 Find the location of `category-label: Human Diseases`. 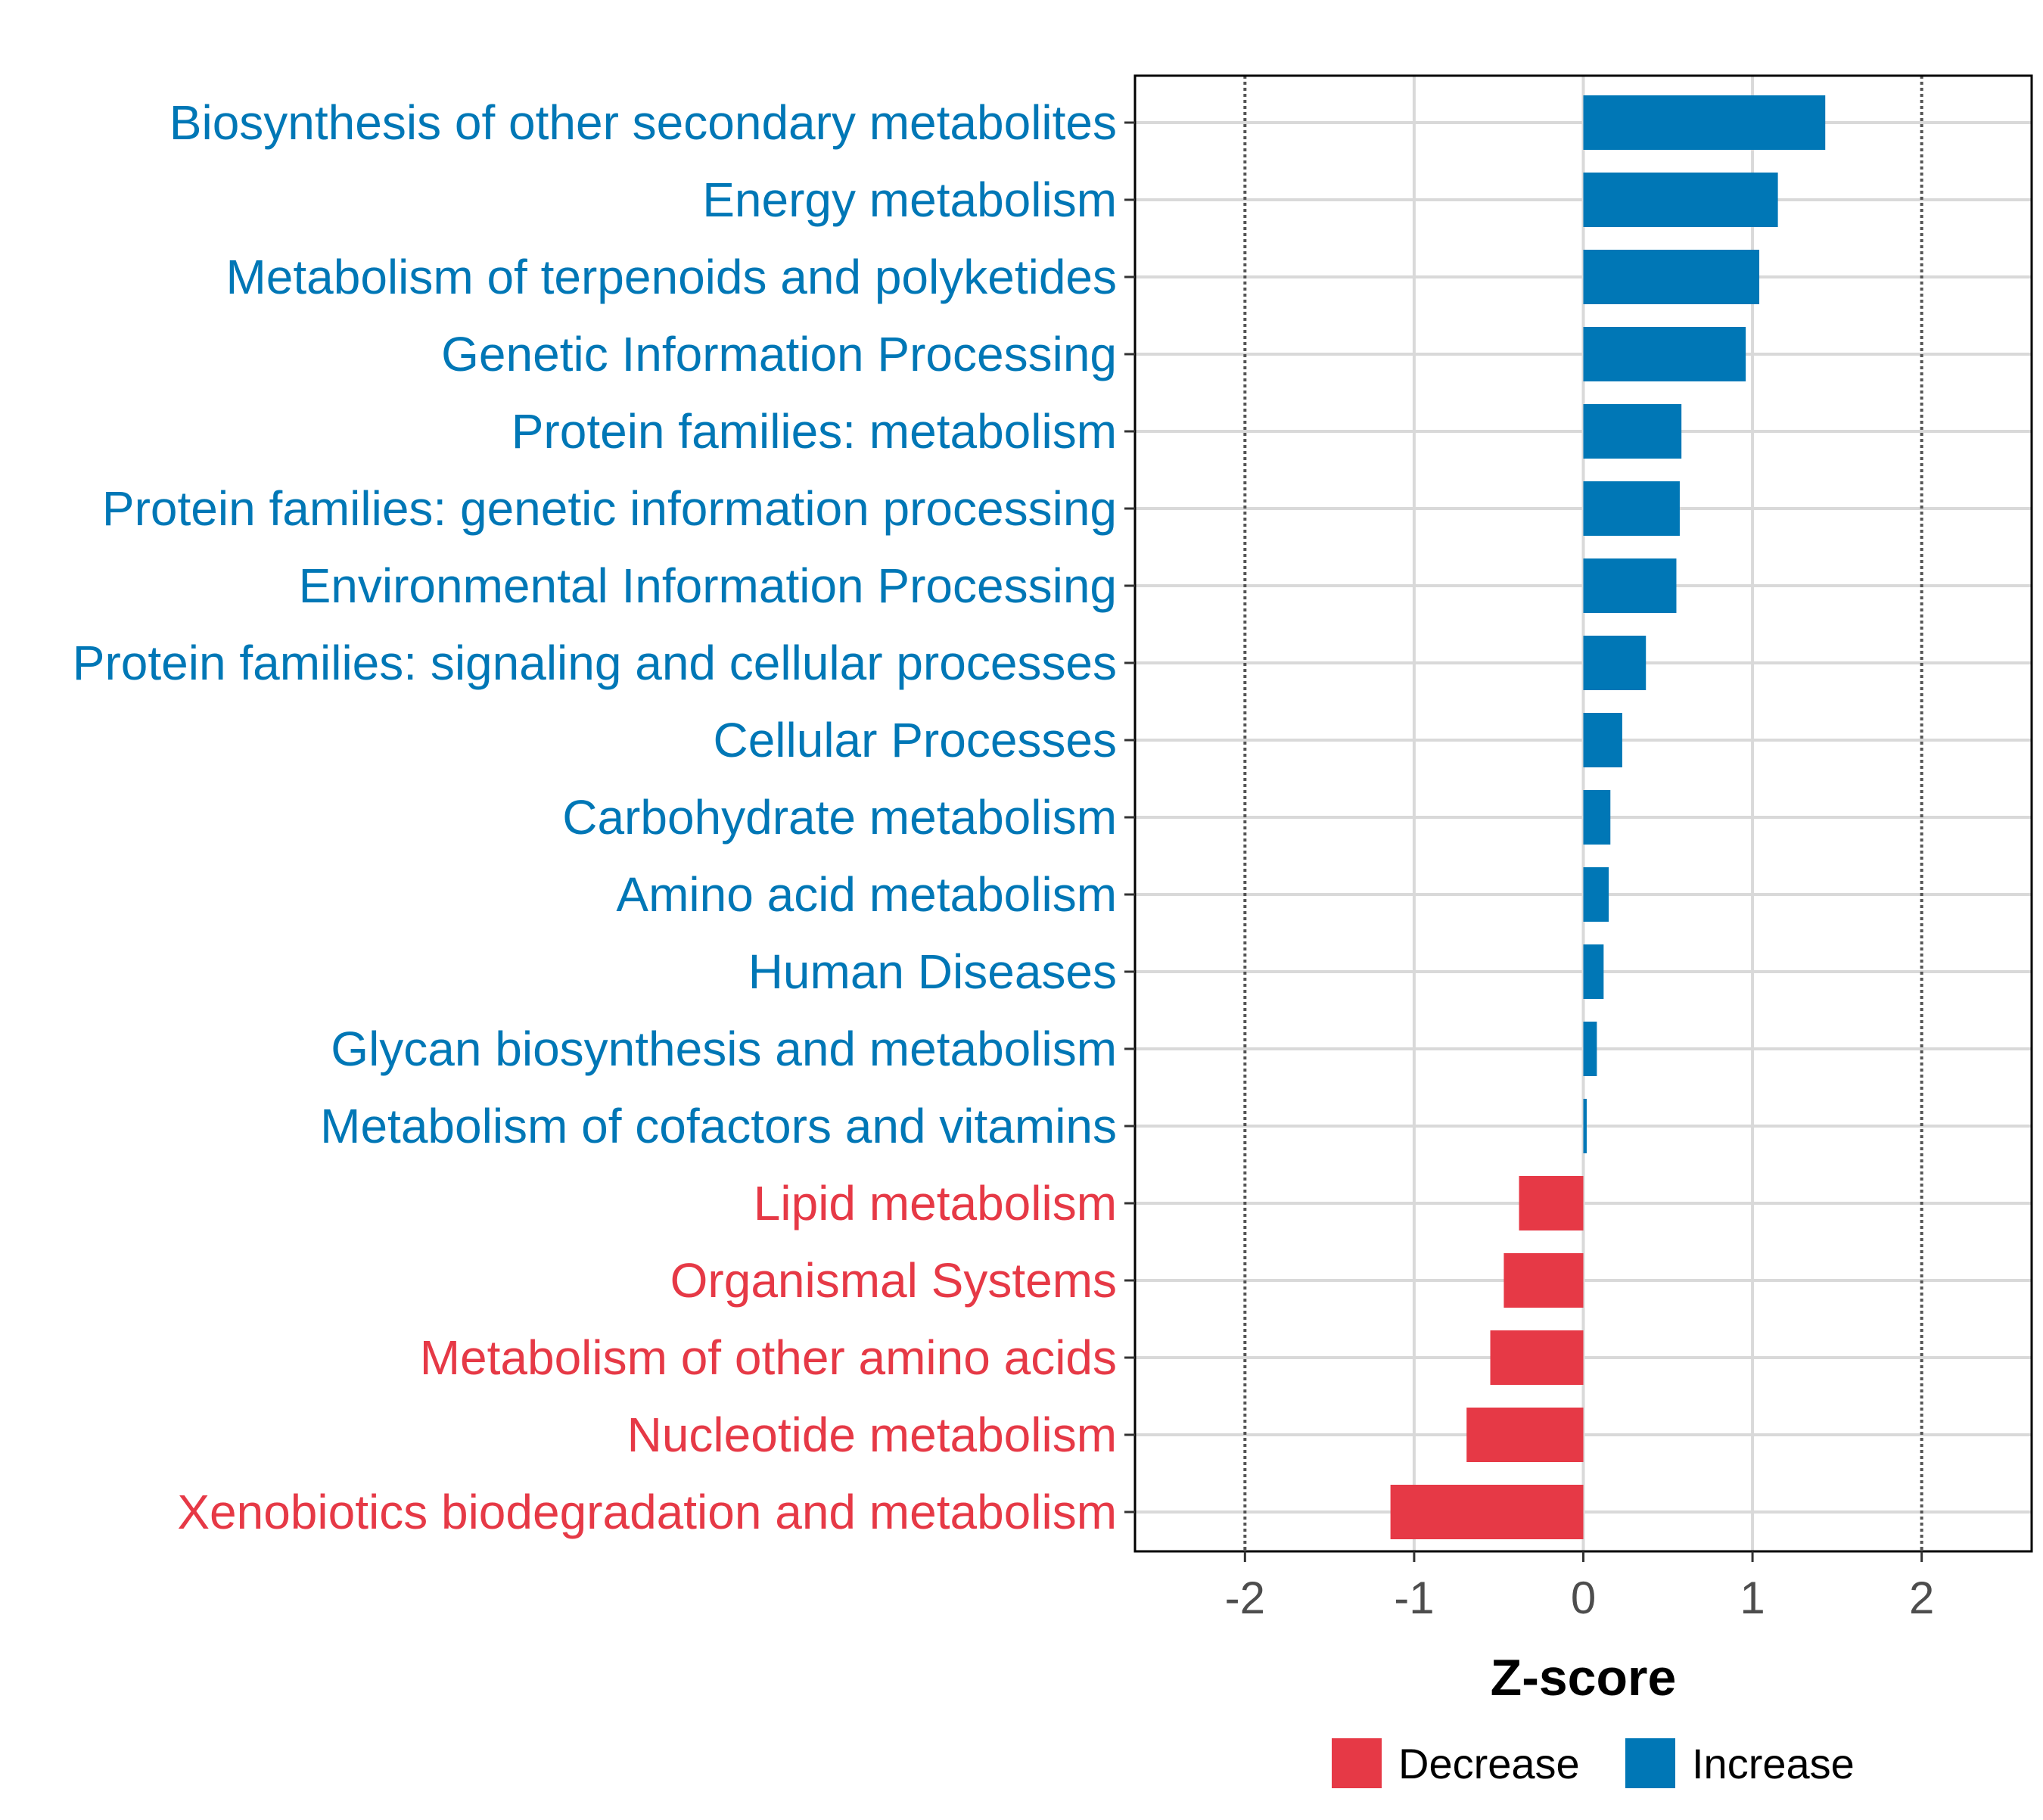

category-label: Human Diseases is located at coordinates (933, 971).